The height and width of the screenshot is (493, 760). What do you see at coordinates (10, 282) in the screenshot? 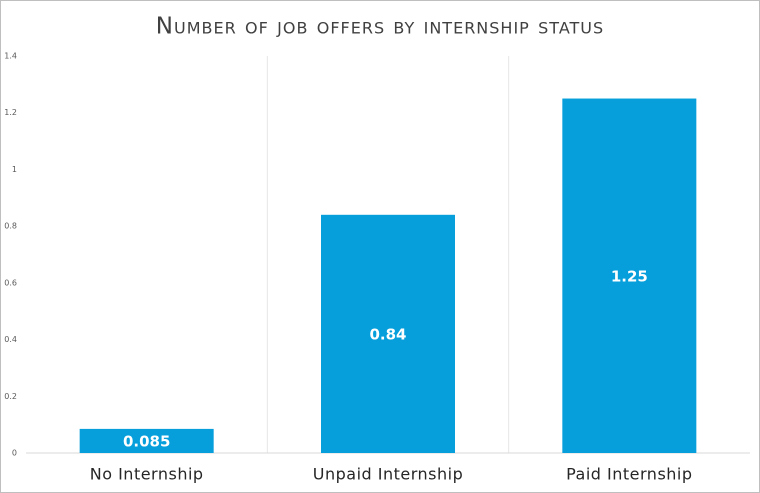
I see `y-tick-label: 0.6` at bounding box center [10, 282].